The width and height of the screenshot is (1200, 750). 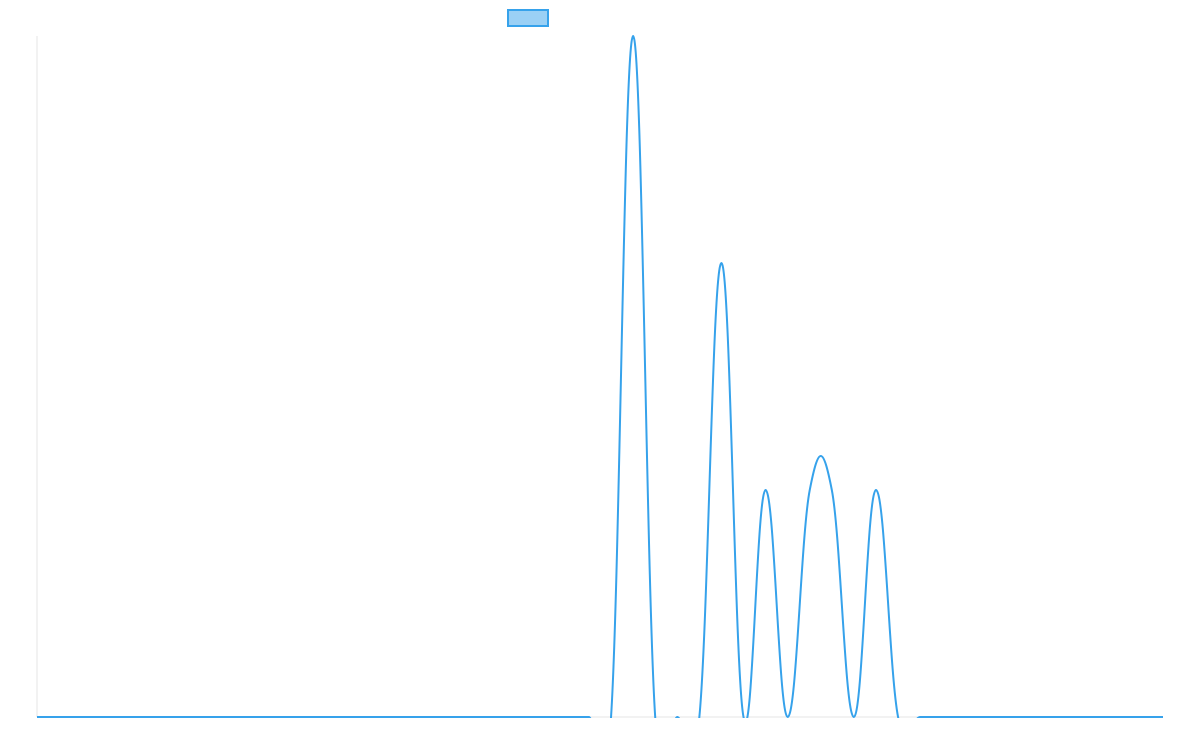 I want to click on legend, so click(x=528, y=18).